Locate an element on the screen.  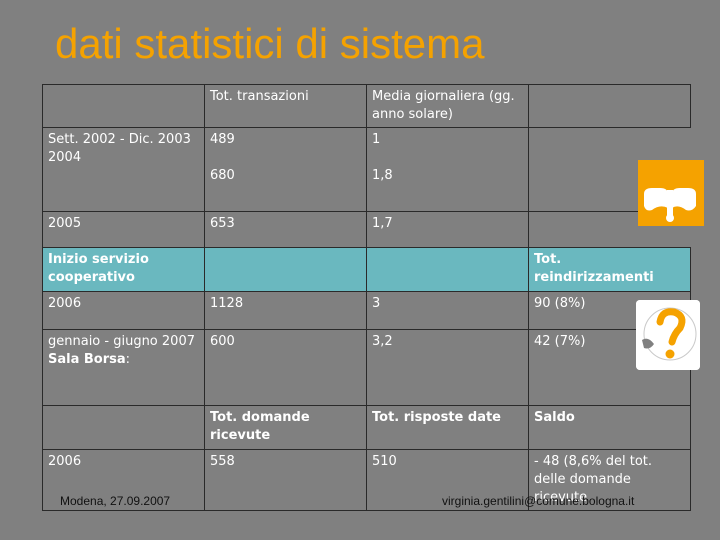
book-icon is located at coordinates (671, 193).